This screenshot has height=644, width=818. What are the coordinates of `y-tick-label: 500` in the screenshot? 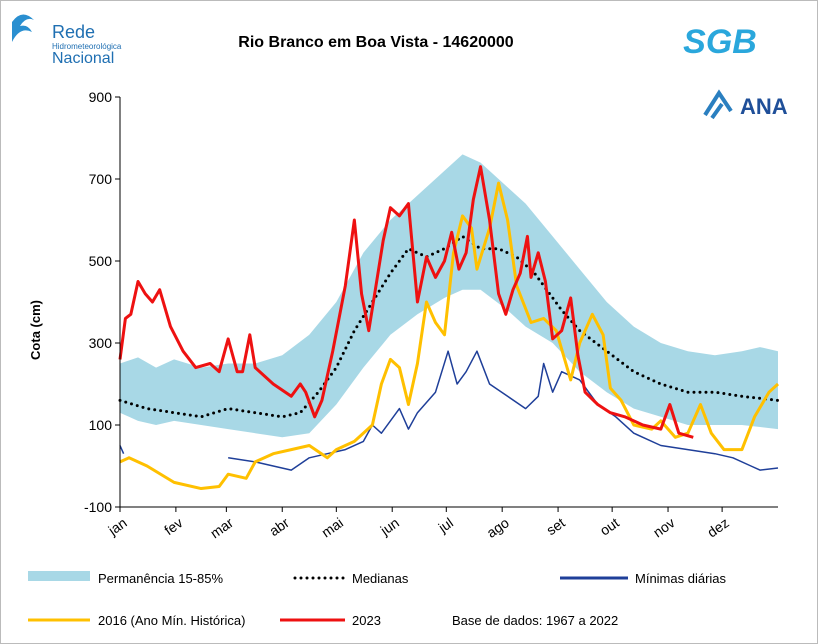 It's located at (101, 261).